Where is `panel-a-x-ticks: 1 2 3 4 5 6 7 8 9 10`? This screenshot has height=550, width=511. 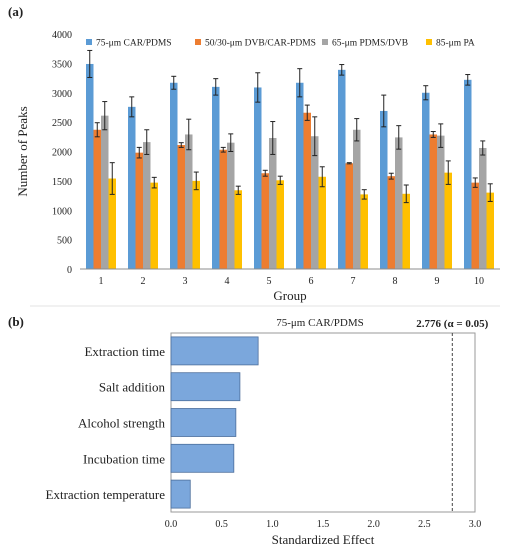 panel-a-x-ticks: 1 2 3 4 5 6 7 8 9 10 is located at coordinates (292, 281).